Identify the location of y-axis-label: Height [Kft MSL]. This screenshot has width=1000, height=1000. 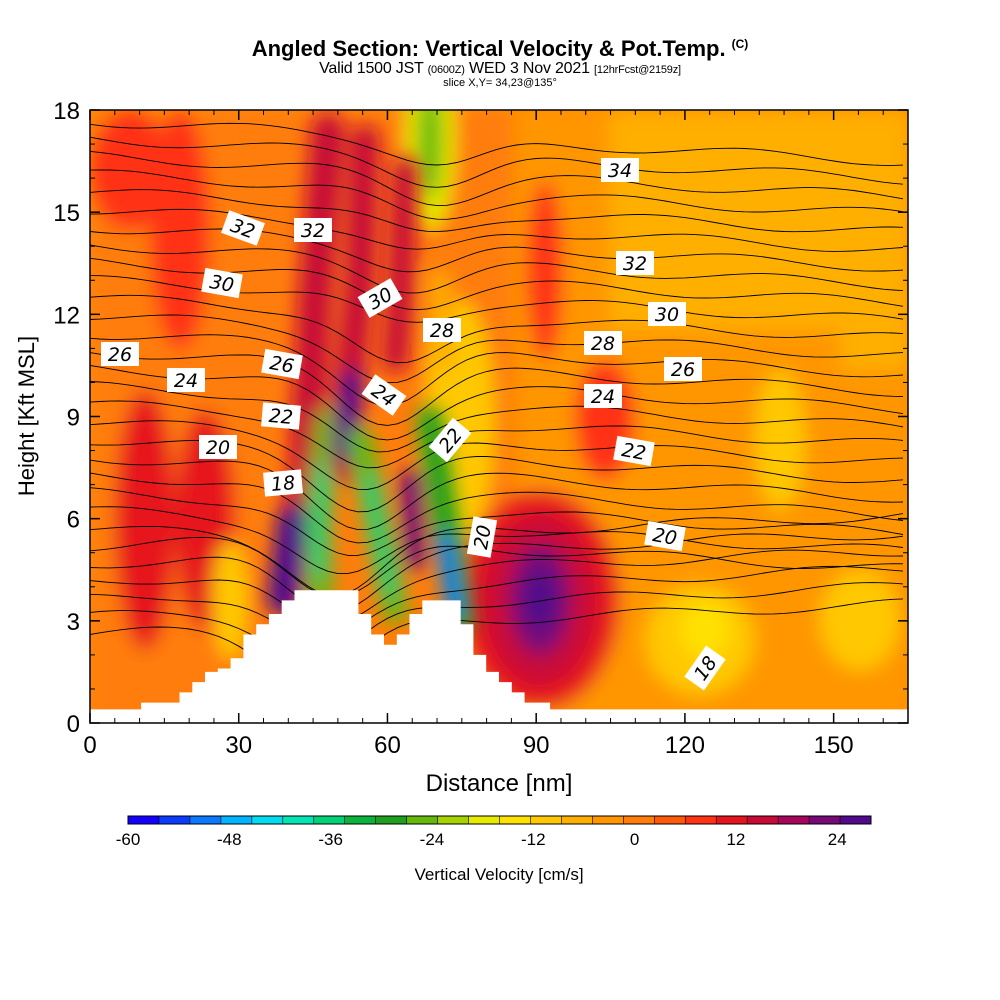
(26, 416).